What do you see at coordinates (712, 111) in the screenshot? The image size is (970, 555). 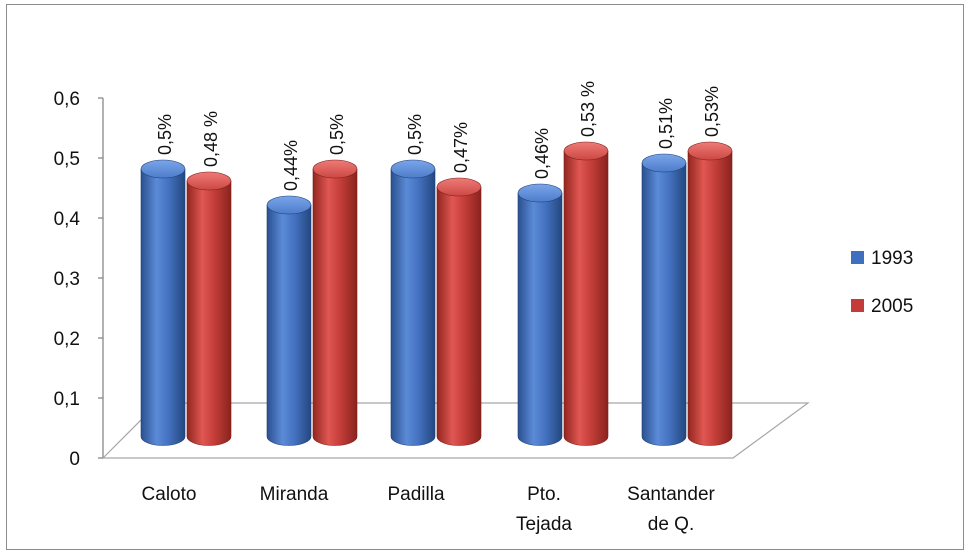 I see `data-label: 0,53%` at bounding box center [712, 111].